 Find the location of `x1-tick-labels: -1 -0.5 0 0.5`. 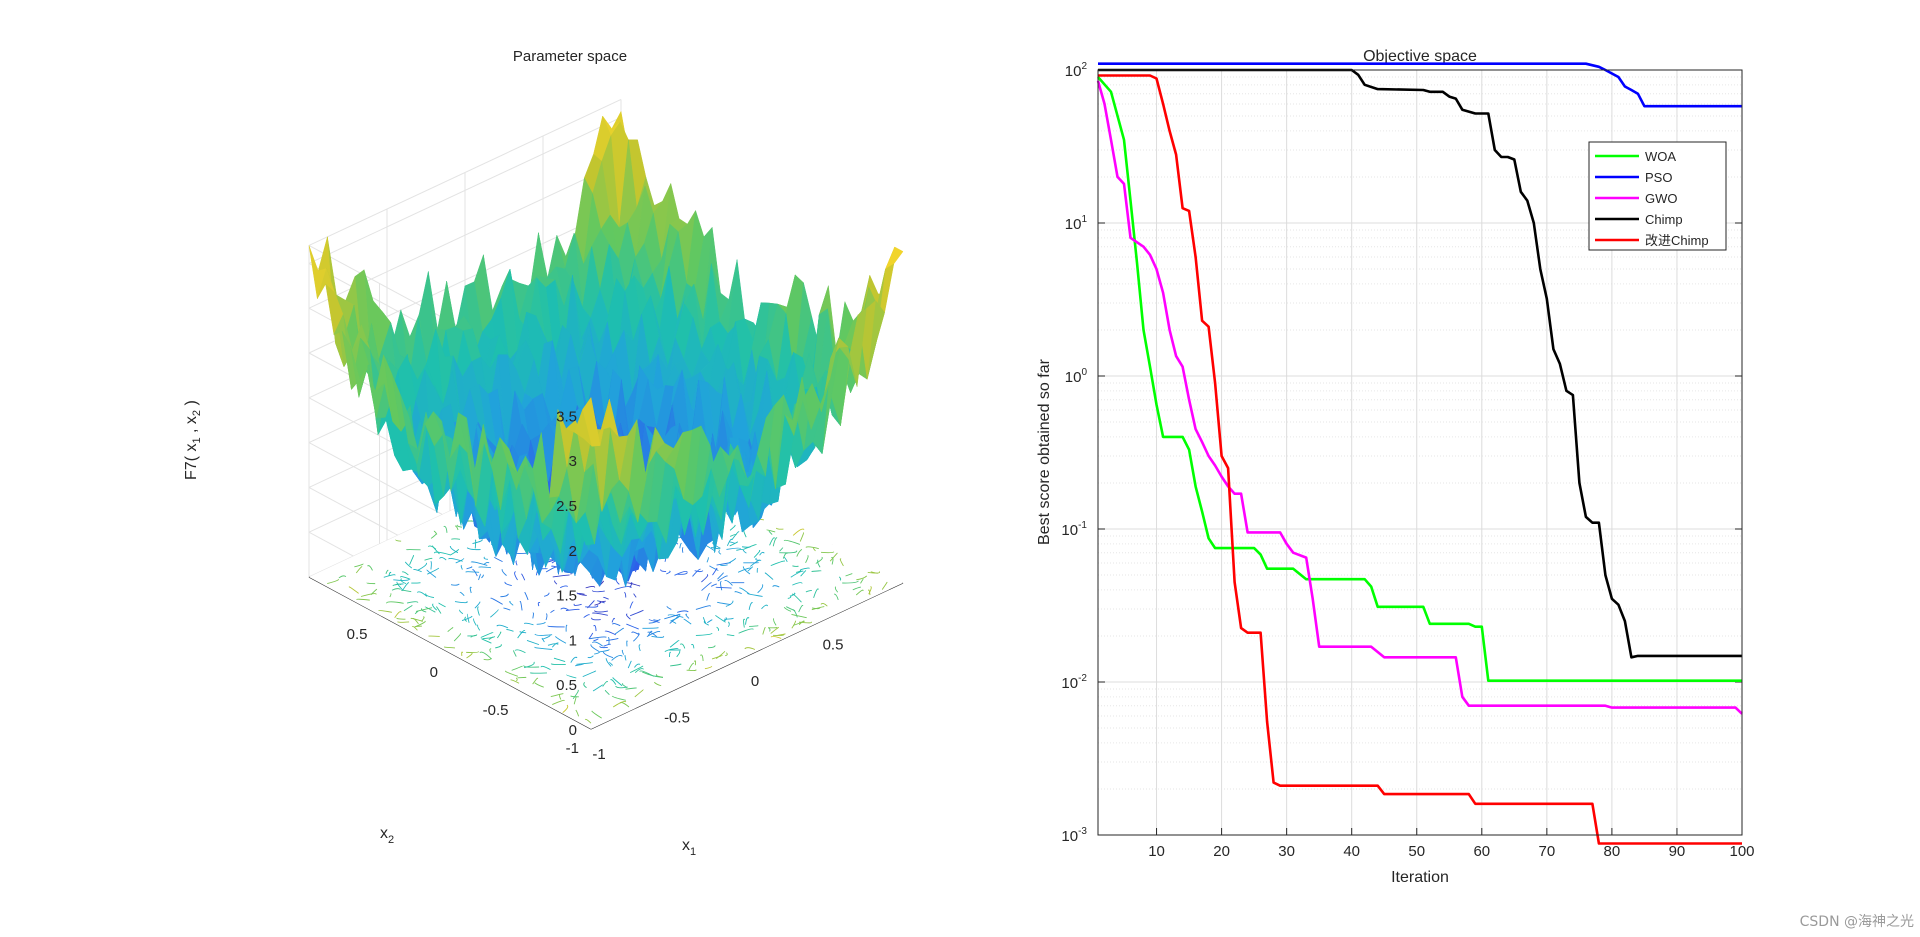

x1-tick-labels: -1 -0.5 0 0.5 is located at coordinates (717, 700).